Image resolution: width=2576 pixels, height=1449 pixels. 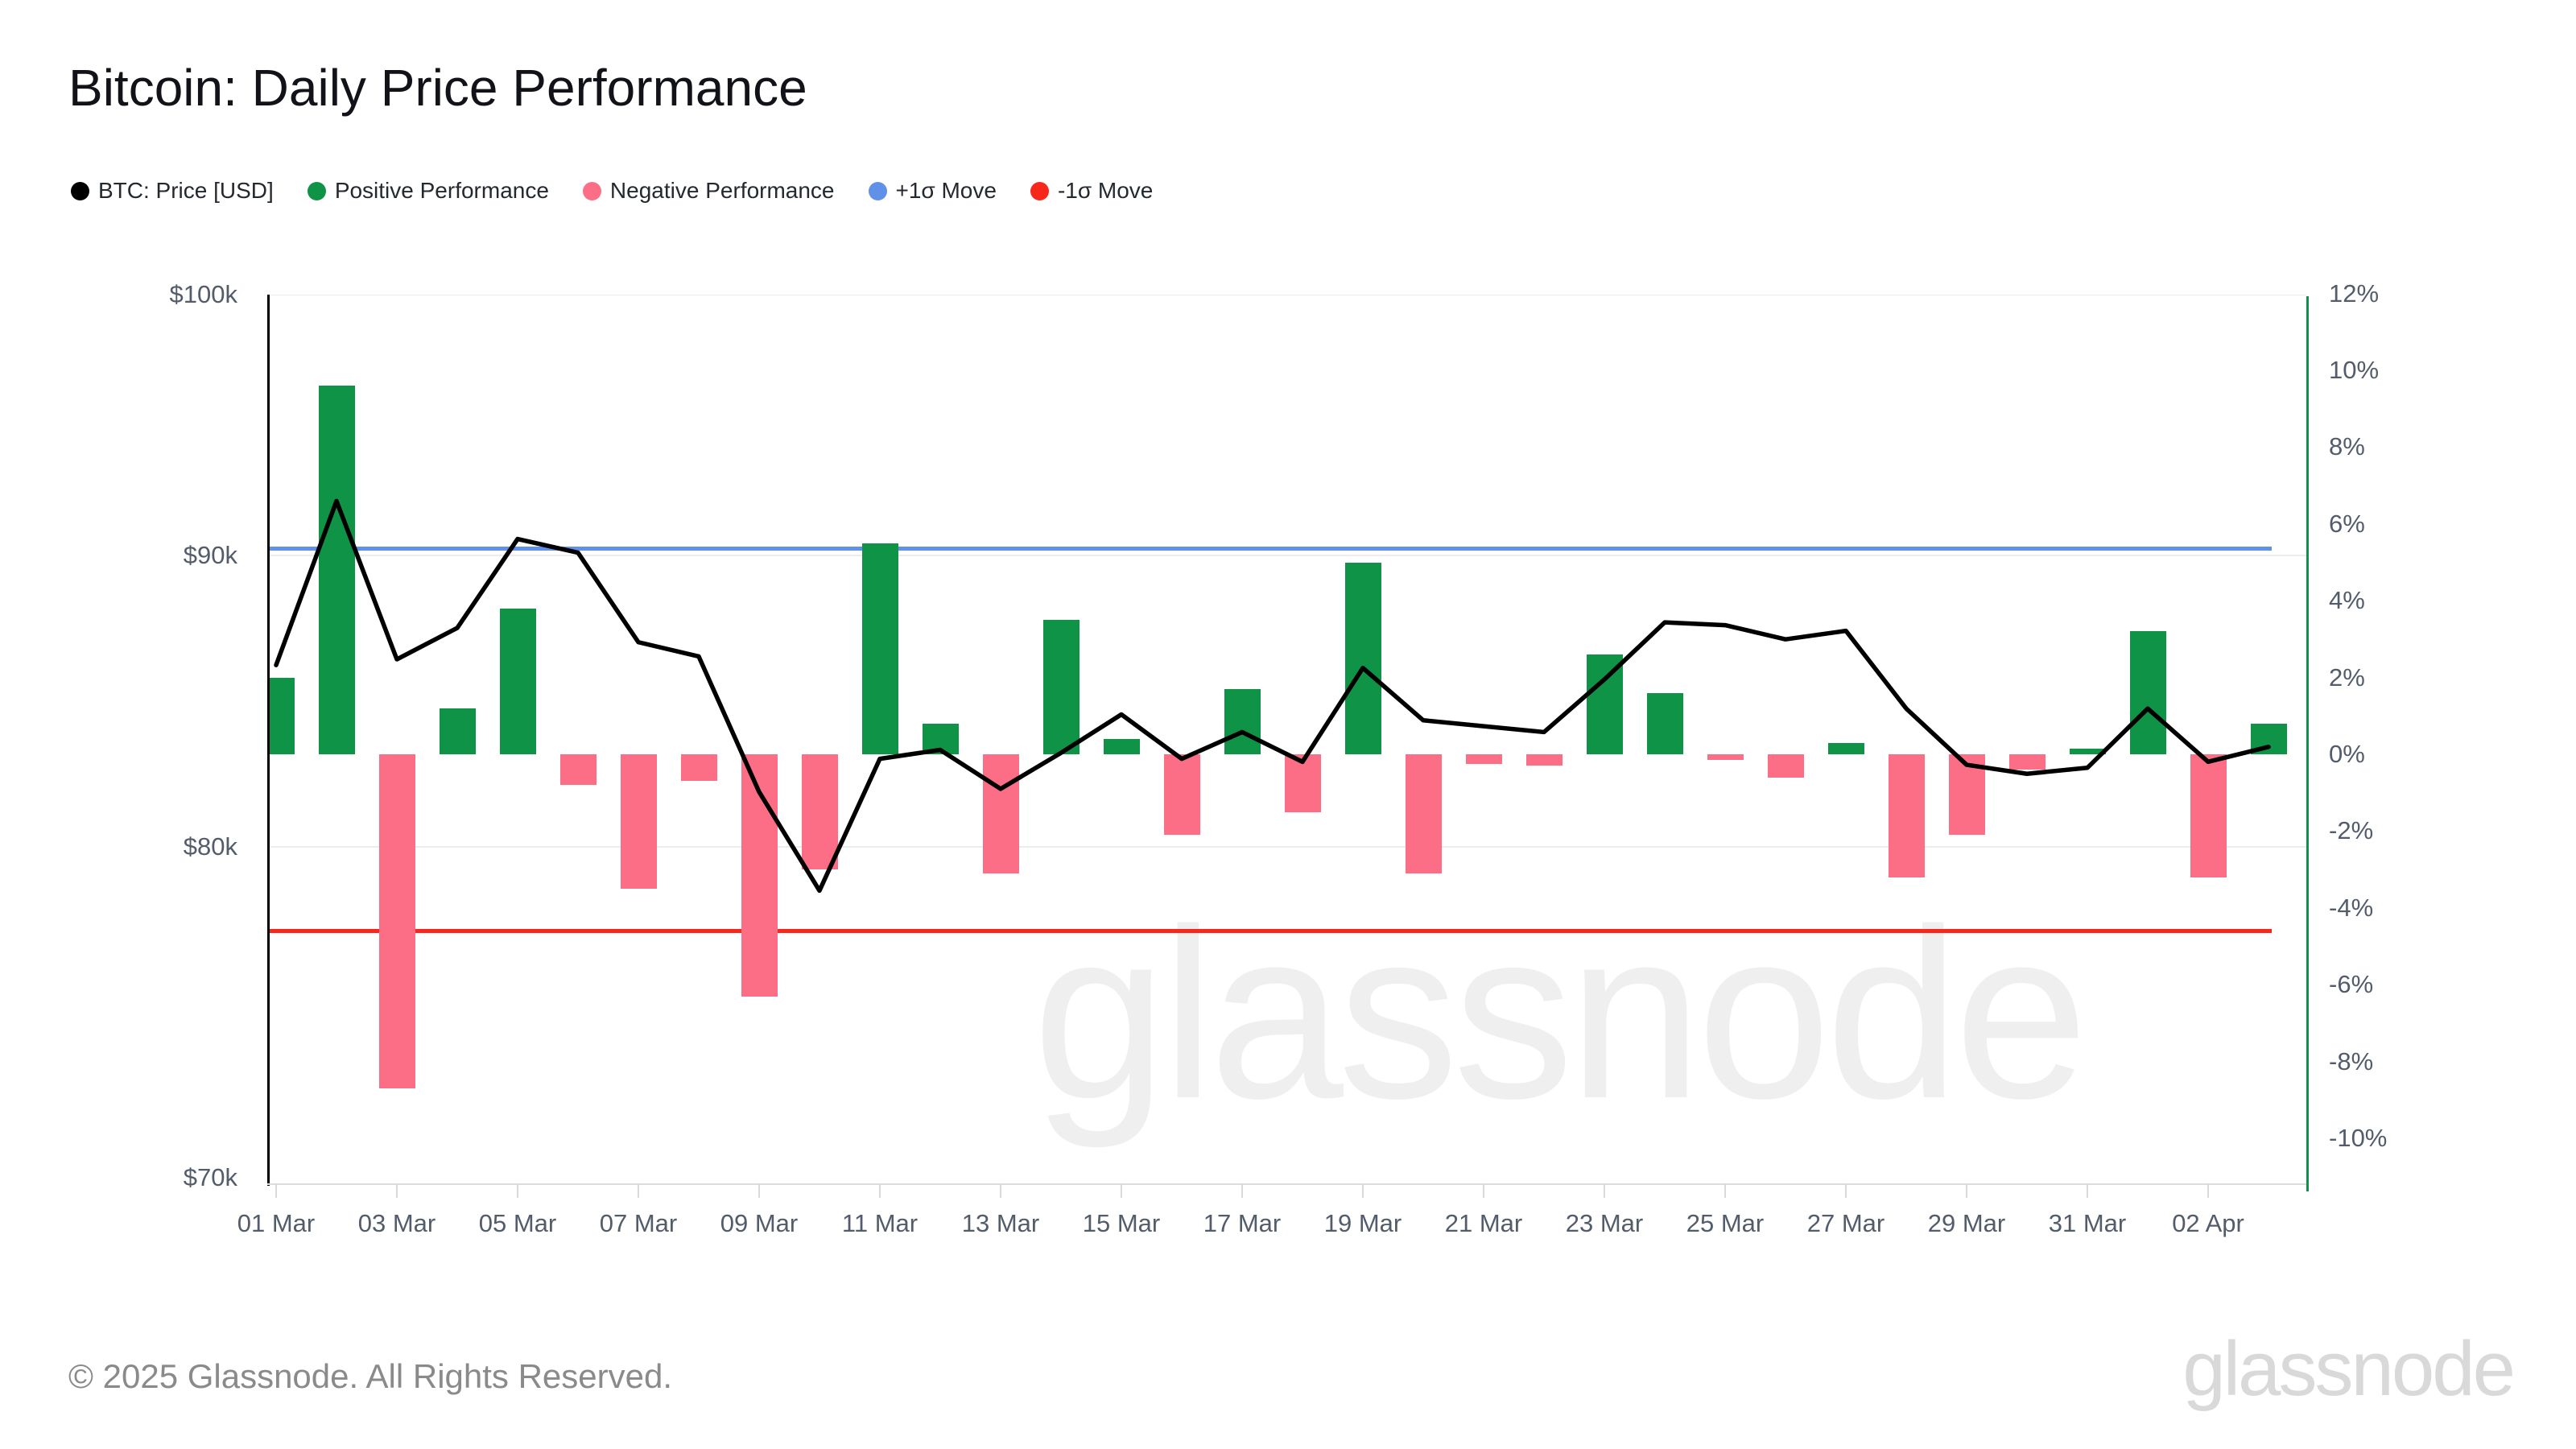 I want to click on x-axis-tick-02-apr: 02 Apr, so click(x=2208, y=1223).